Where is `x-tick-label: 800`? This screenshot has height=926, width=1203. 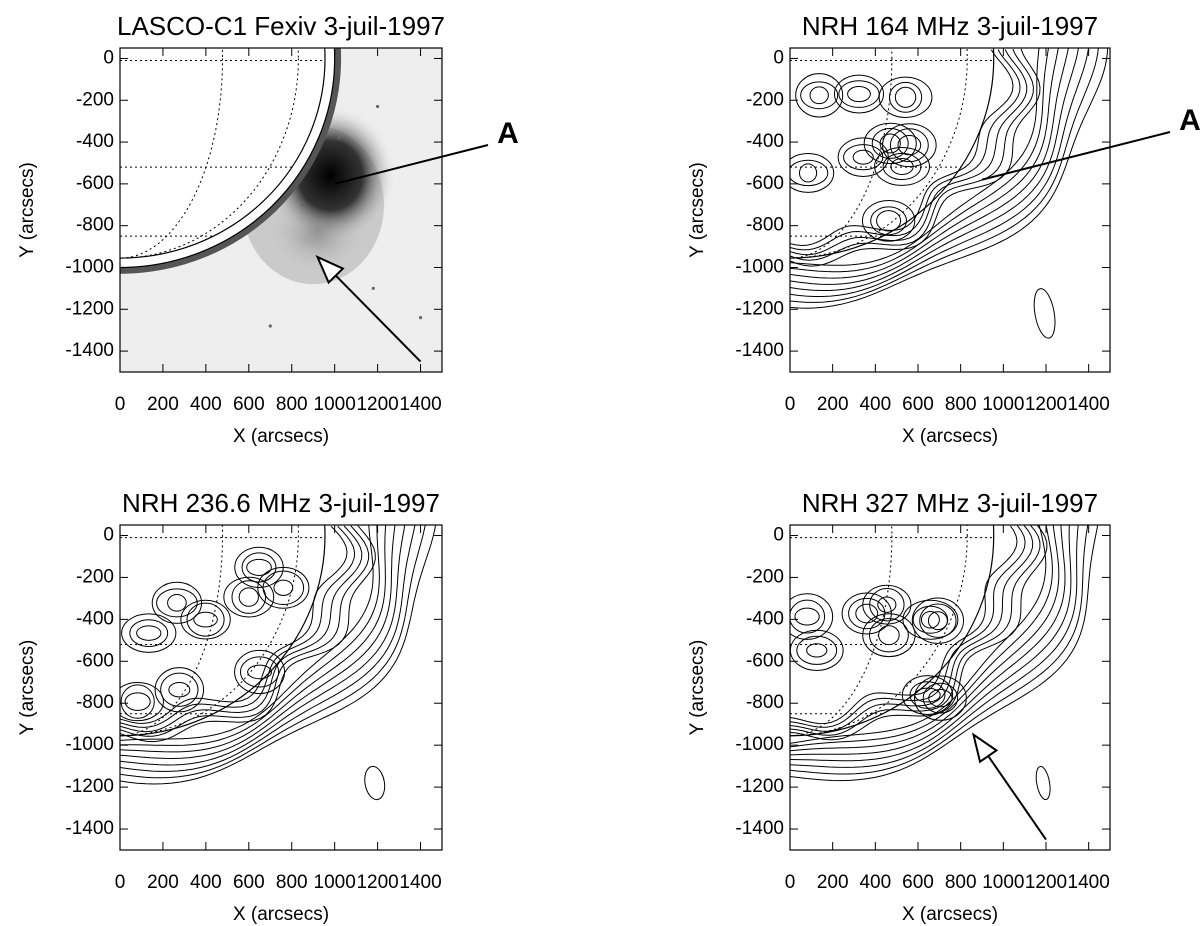
x-tick-label: 800 is located at coordinates (961, 404).